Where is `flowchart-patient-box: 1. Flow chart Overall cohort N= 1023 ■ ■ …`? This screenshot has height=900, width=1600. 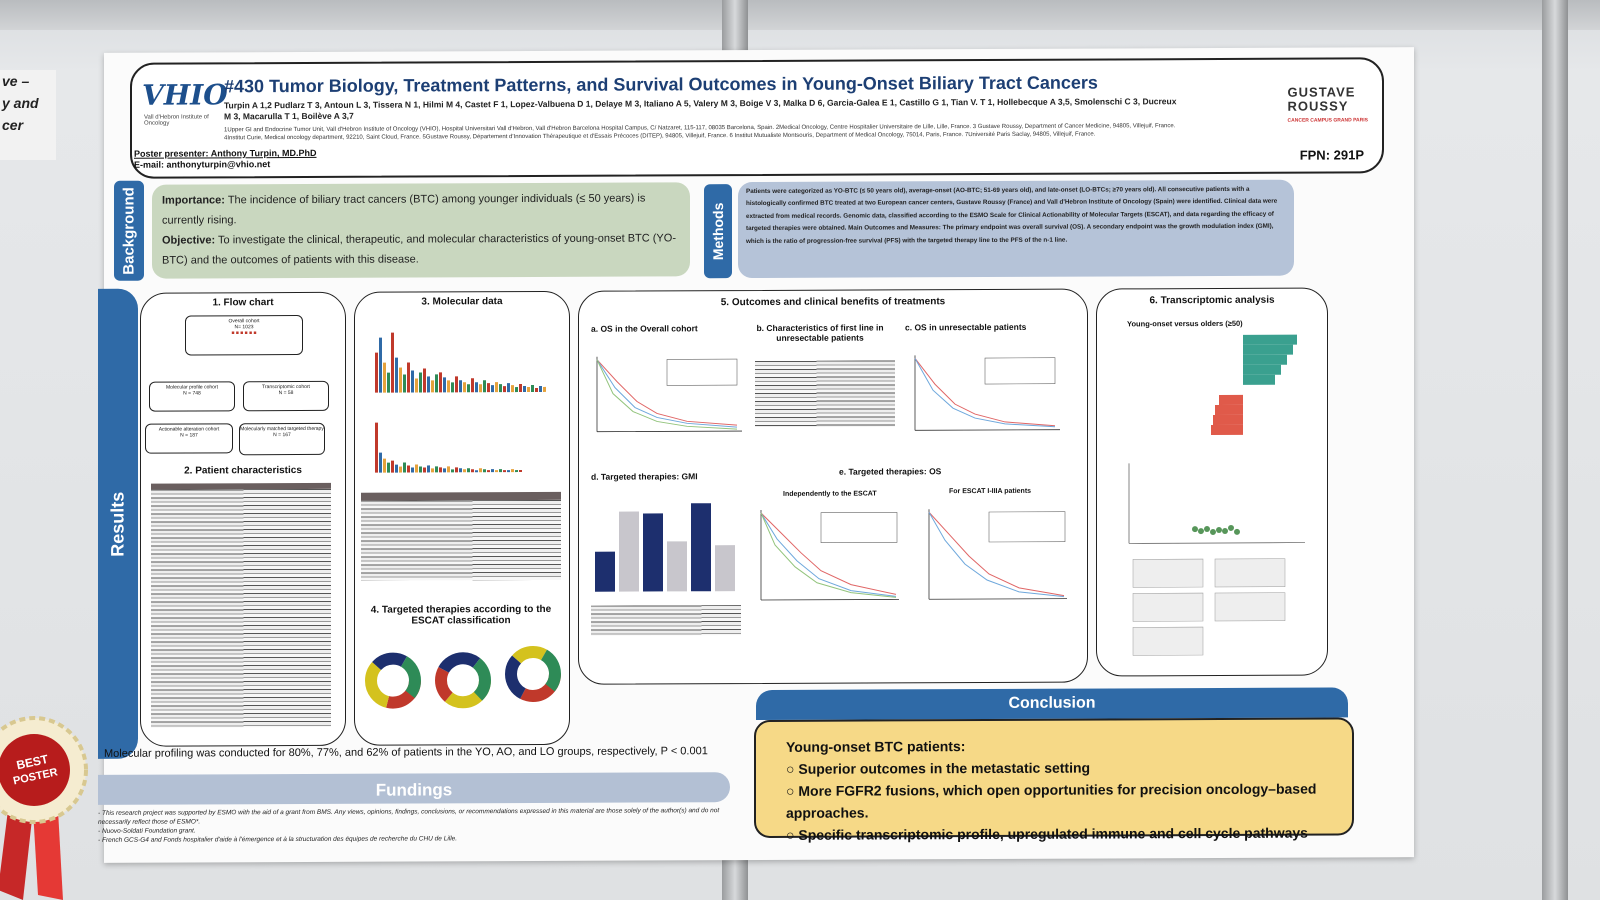
flowchart-patient-box: 1. Flow chart Overall cohort N= 1023 ■ ■ … is located at coordinates (243, 519).